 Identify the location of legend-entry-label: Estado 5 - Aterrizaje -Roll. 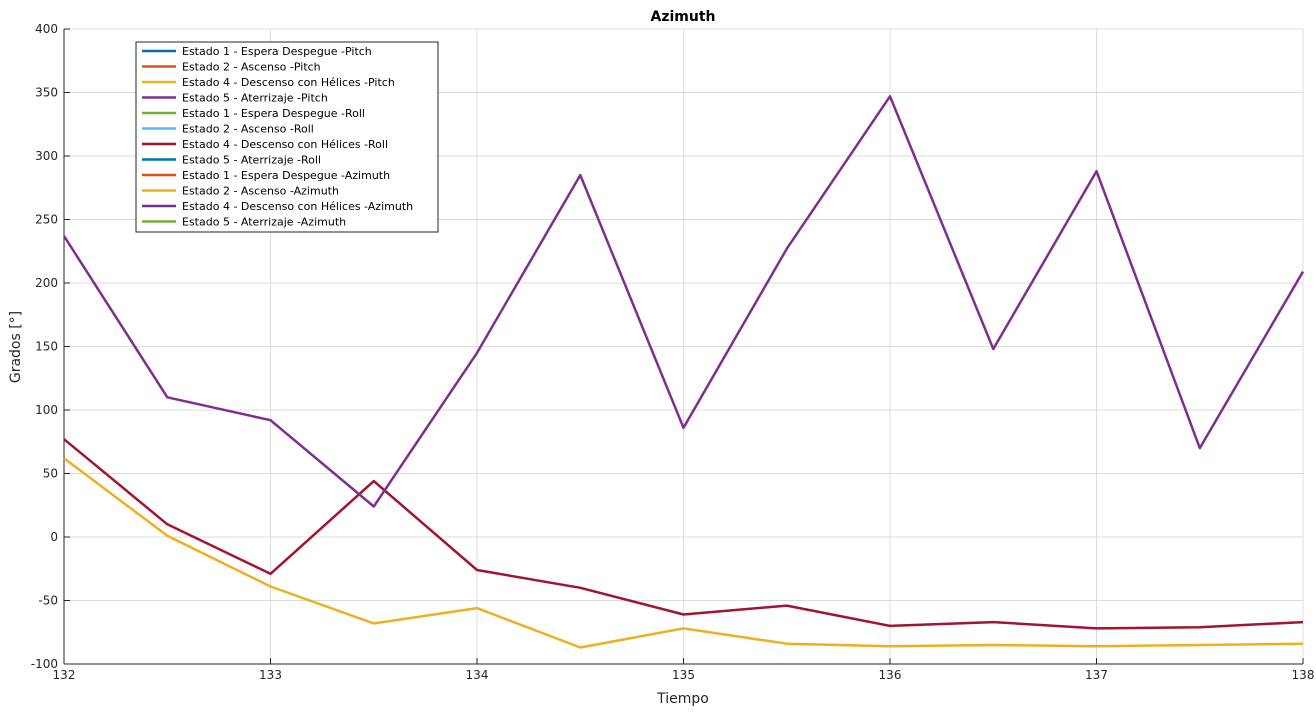
(251, 160).